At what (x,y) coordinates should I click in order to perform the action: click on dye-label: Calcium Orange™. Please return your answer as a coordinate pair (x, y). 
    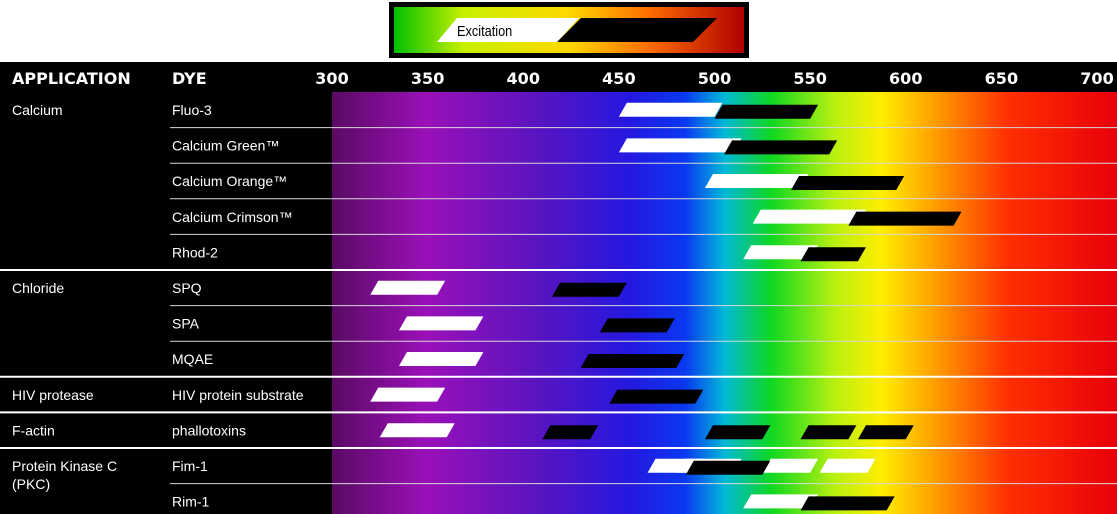
    Looking at the image, I should click on (229, 181).